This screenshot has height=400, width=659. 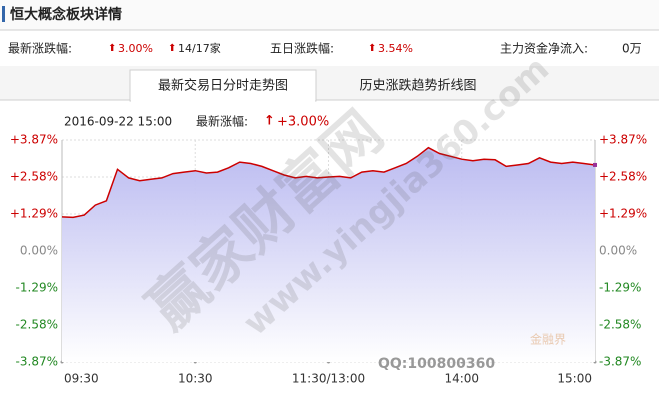 I want to click on y-tick-label: -1.29%, so click(x=37, y=288).